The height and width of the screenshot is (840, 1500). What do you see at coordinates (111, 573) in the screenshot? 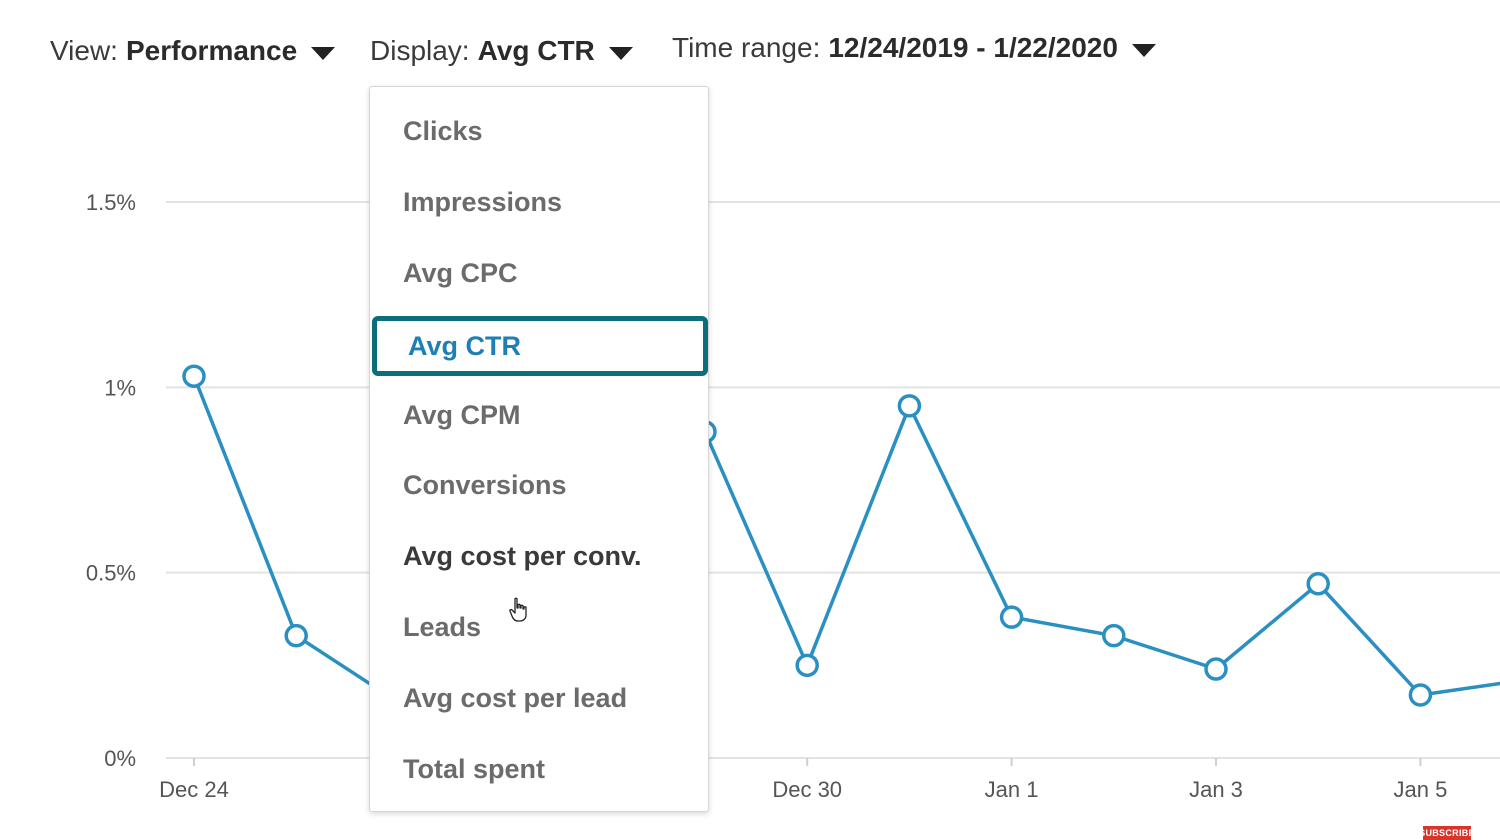
I see `y-tick-label: 0.5%` at bounding box center [111, 573].